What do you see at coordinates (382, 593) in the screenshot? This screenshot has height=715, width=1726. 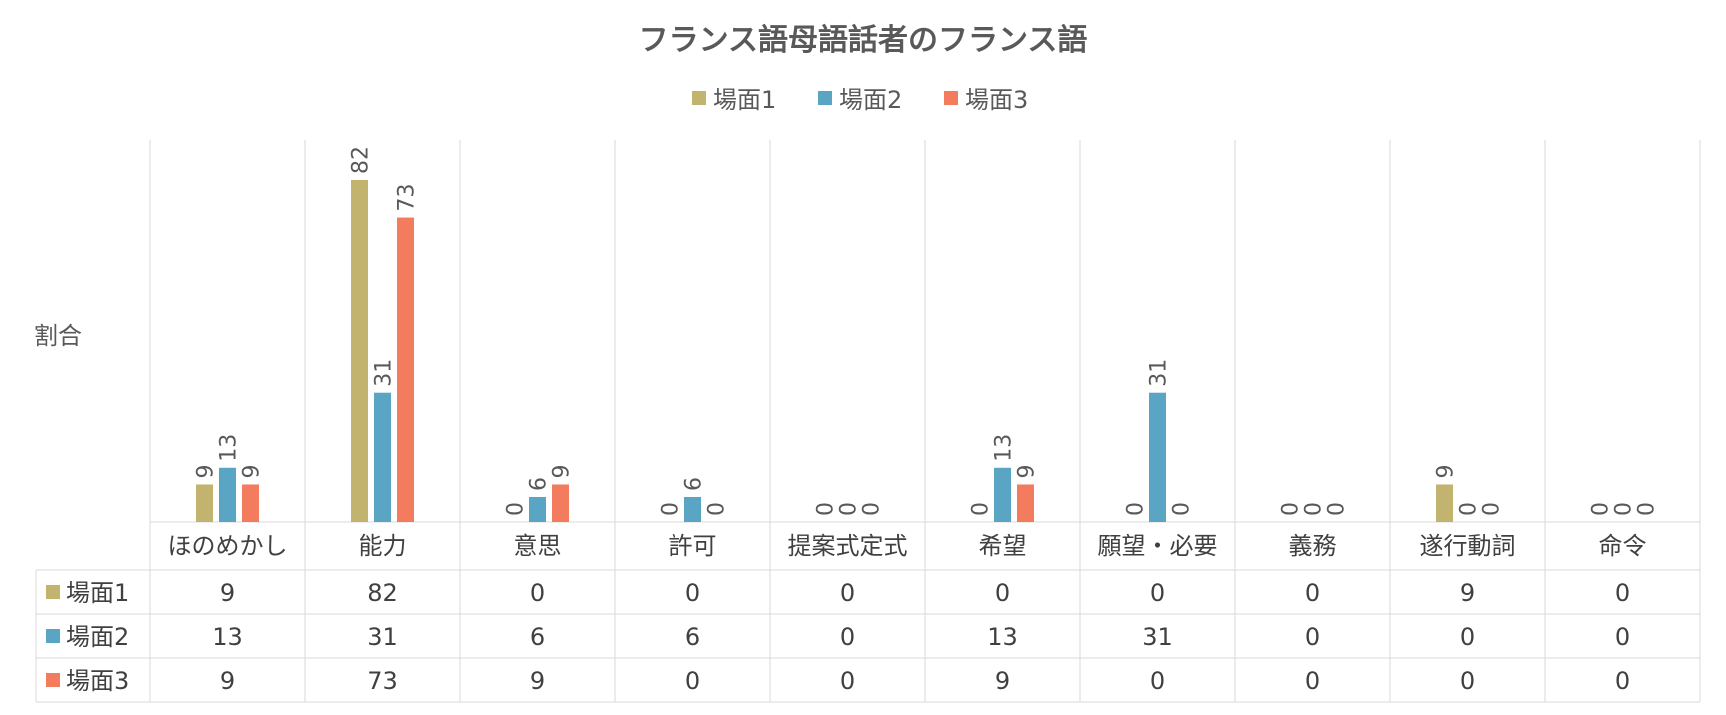 I see `table-cell: 82` at bounding box center [382, 593].